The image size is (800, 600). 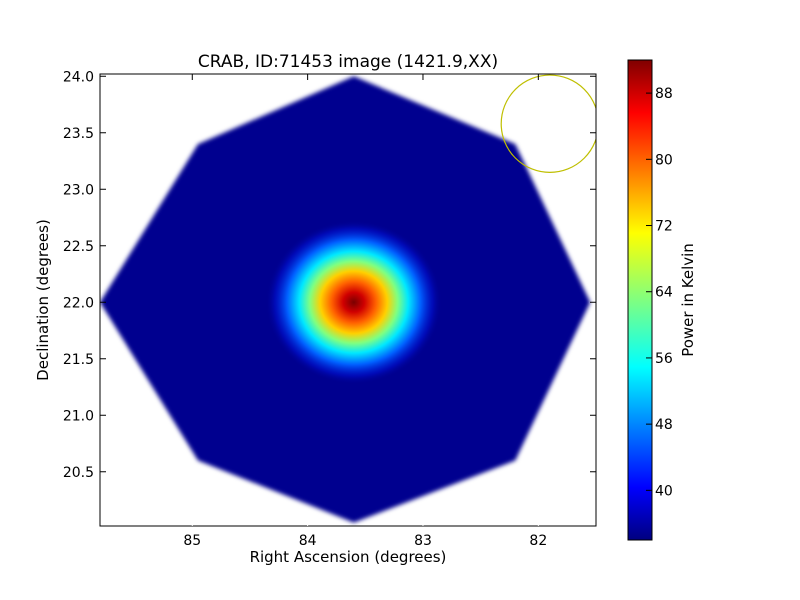 I want to click on x-axis-label: Right Ascension (degrees), so click(x=348, y=557).